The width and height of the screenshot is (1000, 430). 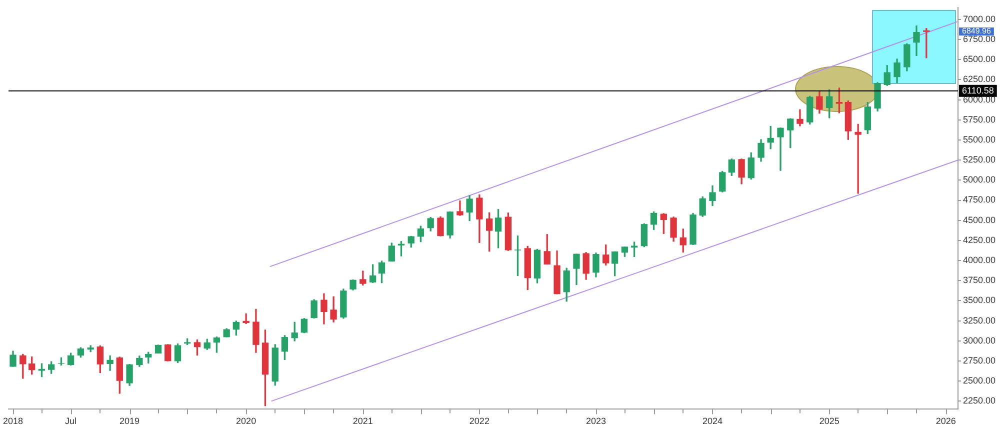 What do you see at coordinates (977, 31) in the screenshot?
I see `text: 6849.96` at bounding box center [977, 31].